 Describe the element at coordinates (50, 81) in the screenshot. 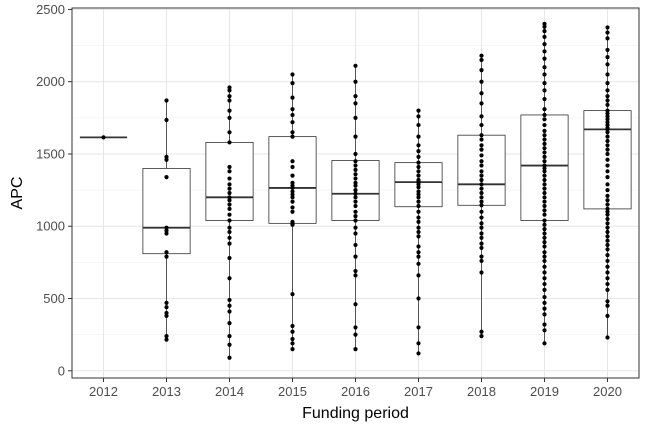

I see `y-tick-label: 2000` at that location.